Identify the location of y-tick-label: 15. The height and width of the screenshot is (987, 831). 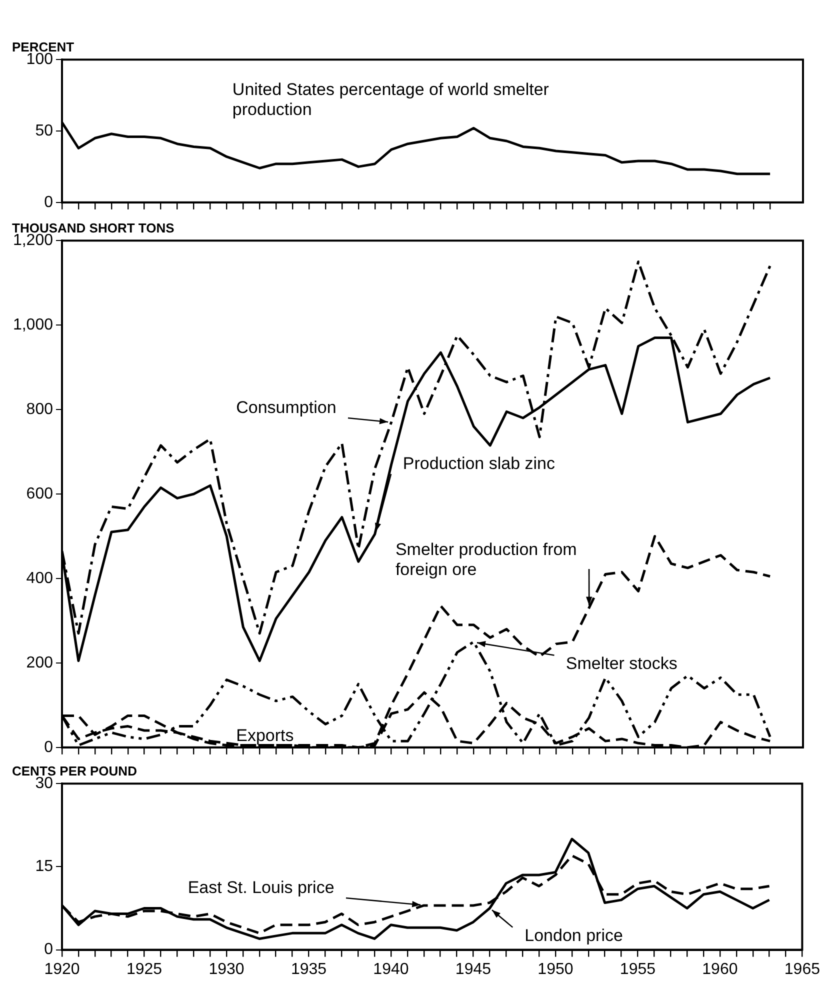
(44, 867).